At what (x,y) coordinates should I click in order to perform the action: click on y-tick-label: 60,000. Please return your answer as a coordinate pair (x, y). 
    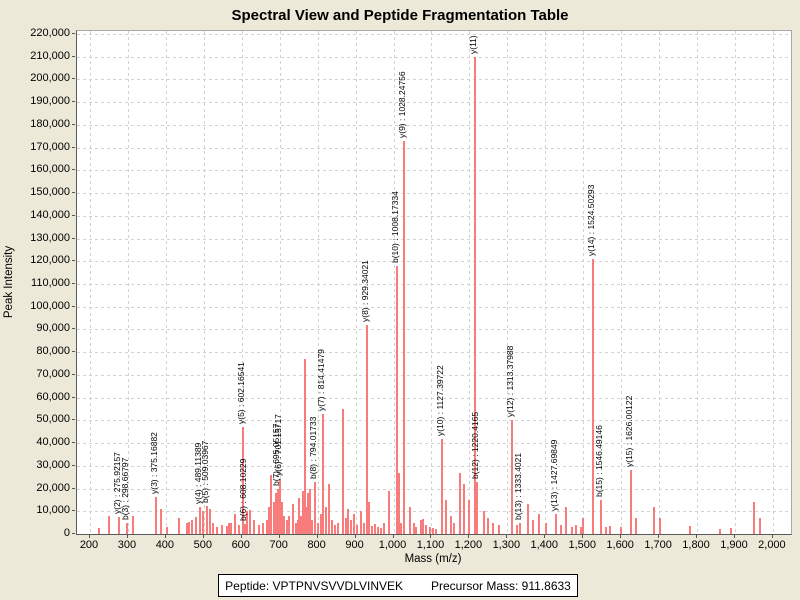
    Looking at the image, I should click on (53, 396).